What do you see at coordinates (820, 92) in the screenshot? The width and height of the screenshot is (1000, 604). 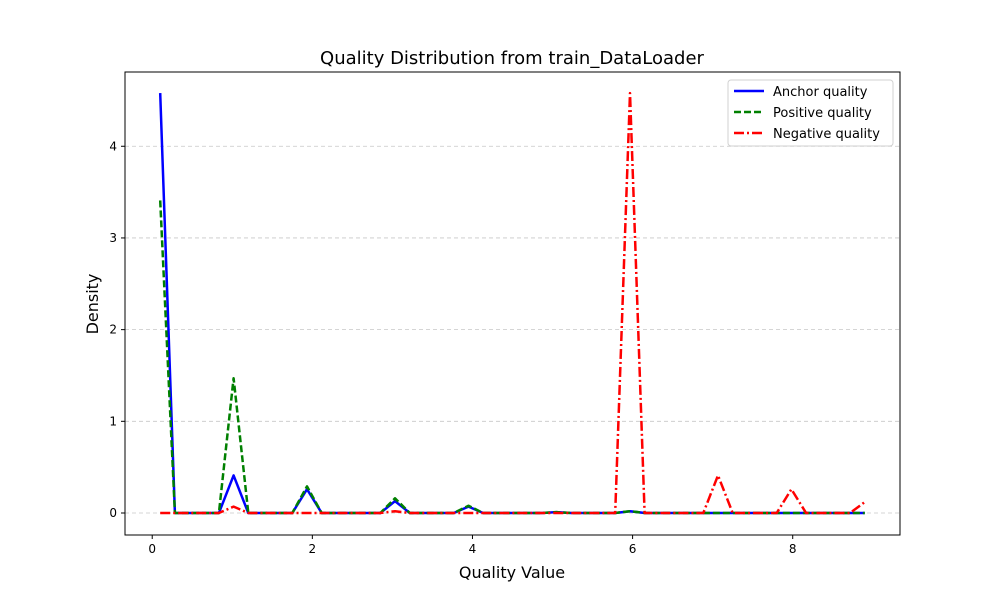 I see `legend-label: Anchor quality` at bounding box center [820, 92].